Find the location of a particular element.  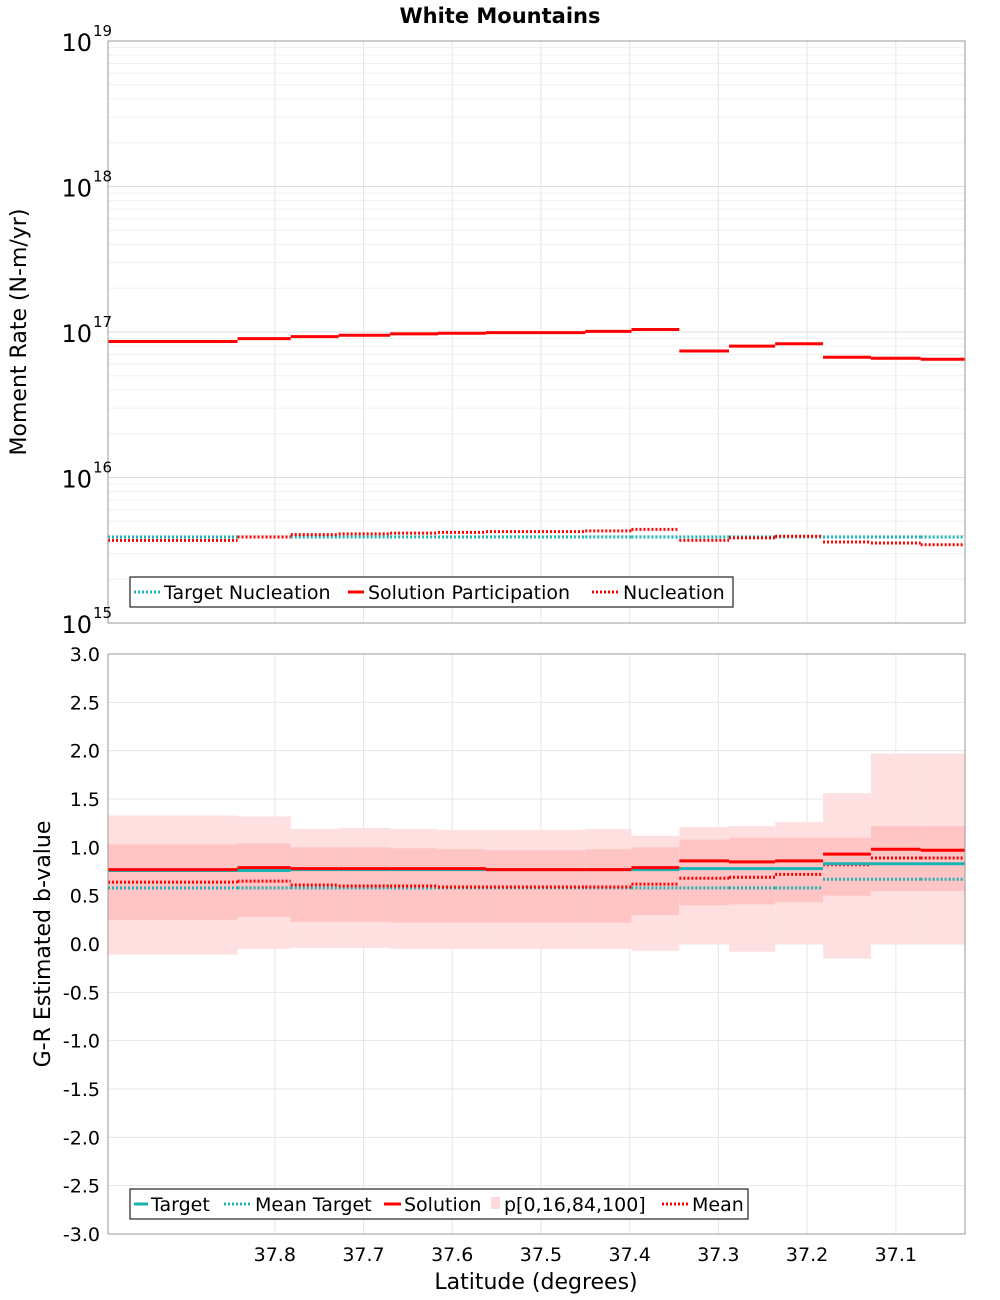

top-y-tick-label-exponent: 16 is located at coordinates (102, 468).